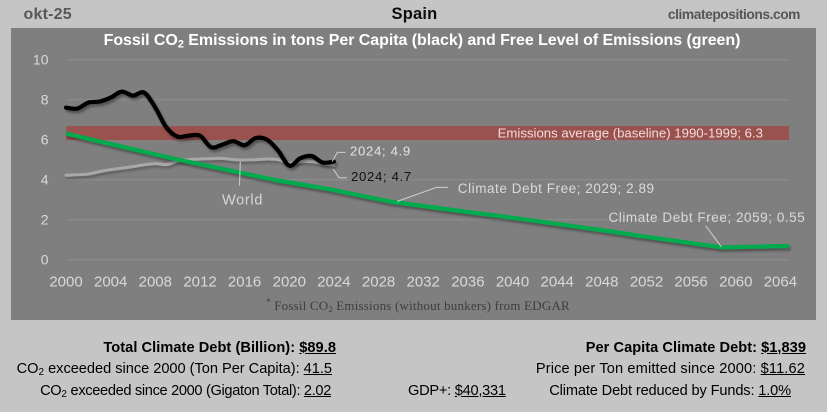 Image resolution: width=827 pixels, height=412 pixels. What do you see at coordinates (110, 281) in the screenshot?
I see `svg-text: 2004` at bounding box center [110, 281].